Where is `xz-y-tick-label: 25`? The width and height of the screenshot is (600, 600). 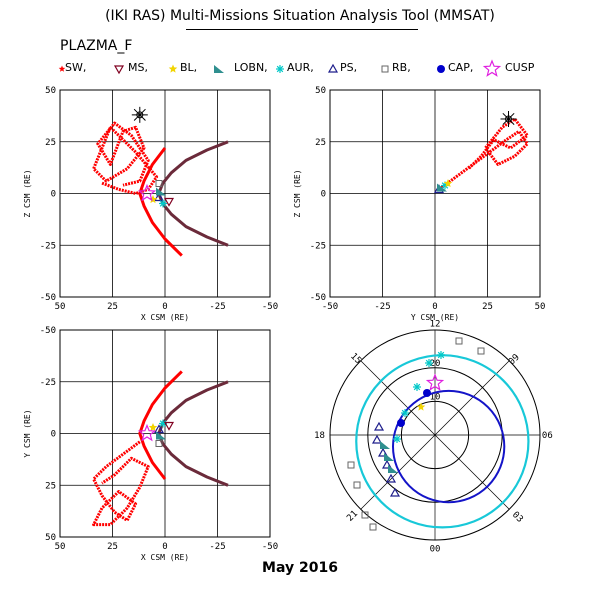 xz-y-tick-label: 25 is located at coordinates (50, 143).